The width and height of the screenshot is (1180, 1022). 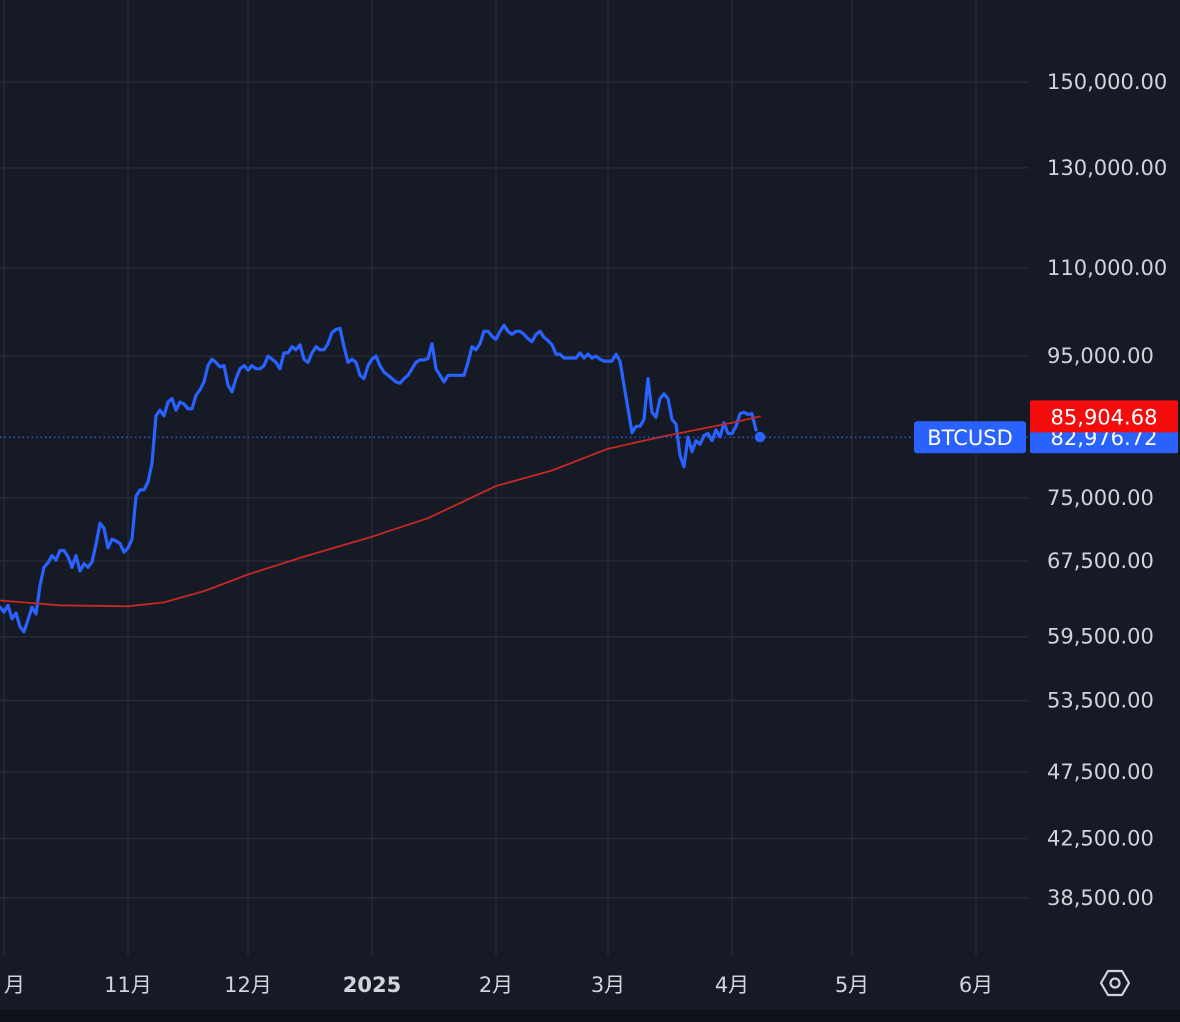 I want to click on ma-price-tag, so click(x=1104, y=416).